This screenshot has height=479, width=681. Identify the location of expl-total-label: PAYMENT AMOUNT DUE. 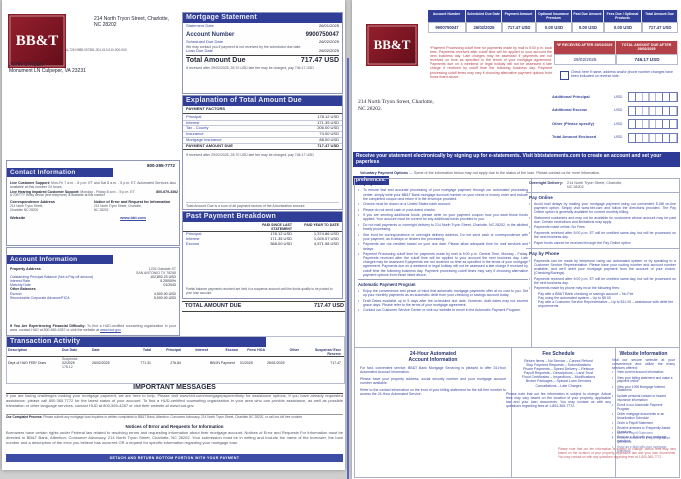
(209, 145).